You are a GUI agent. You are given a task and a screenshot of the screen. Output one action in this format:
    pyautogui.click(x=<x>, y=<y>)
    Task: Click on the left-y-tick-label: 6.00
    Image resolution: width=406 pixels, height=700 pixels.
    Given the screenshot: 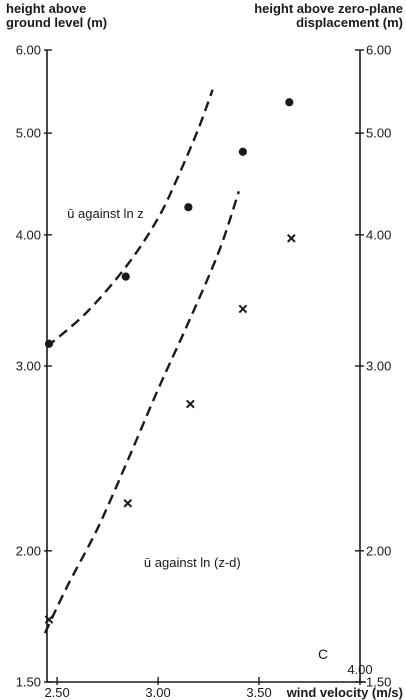 What is the action you would take?
    pyautogui.click(x=28, y=50)
    